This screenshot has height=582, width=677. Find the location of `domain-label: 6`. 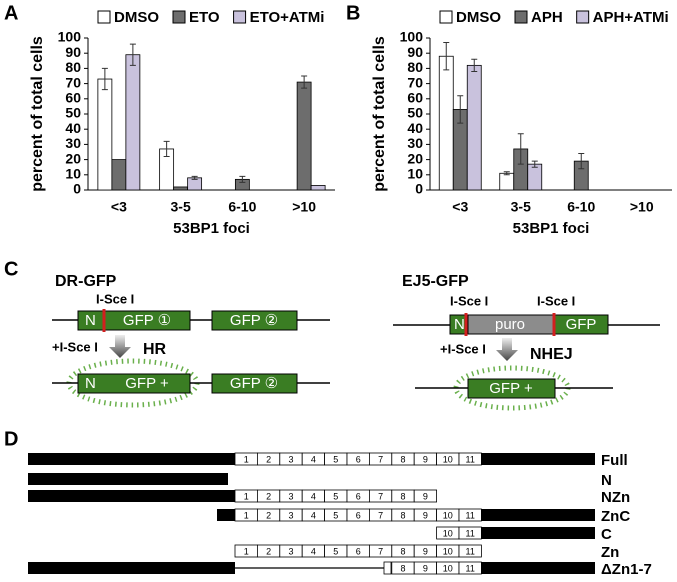

domain-label: 6 is located at coordinates (358, 515).